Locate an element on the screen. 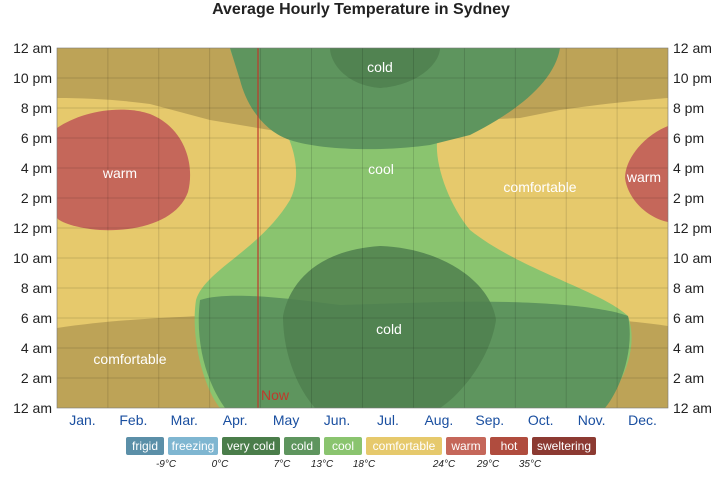 The width and height of the screenshot is (722, 480). y-tick-label-left: 2 pm is located at coordinates (36, 198).